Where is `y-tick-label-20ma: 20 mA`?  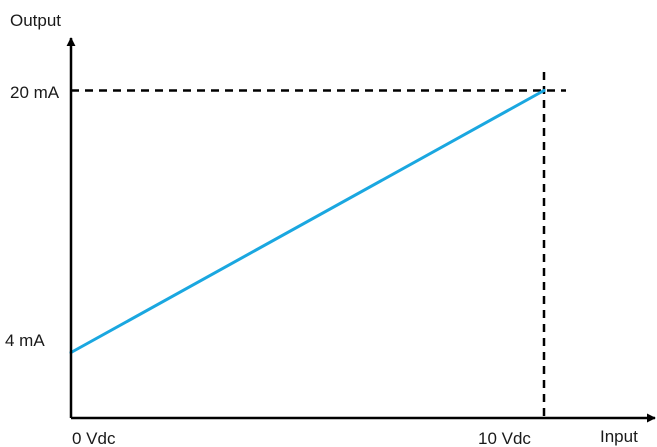 y-tick-label-20ma: 20 mA is located at coordinates (35, 92).